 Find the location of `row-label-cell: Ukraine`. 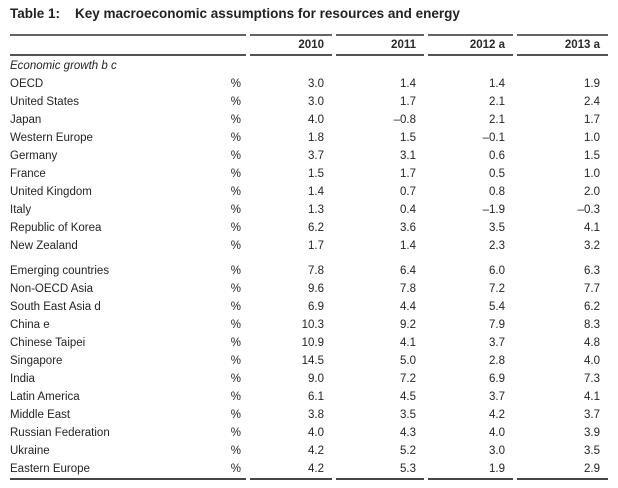

row-label-cell: Ukraine is located at coordinates (30, 451).